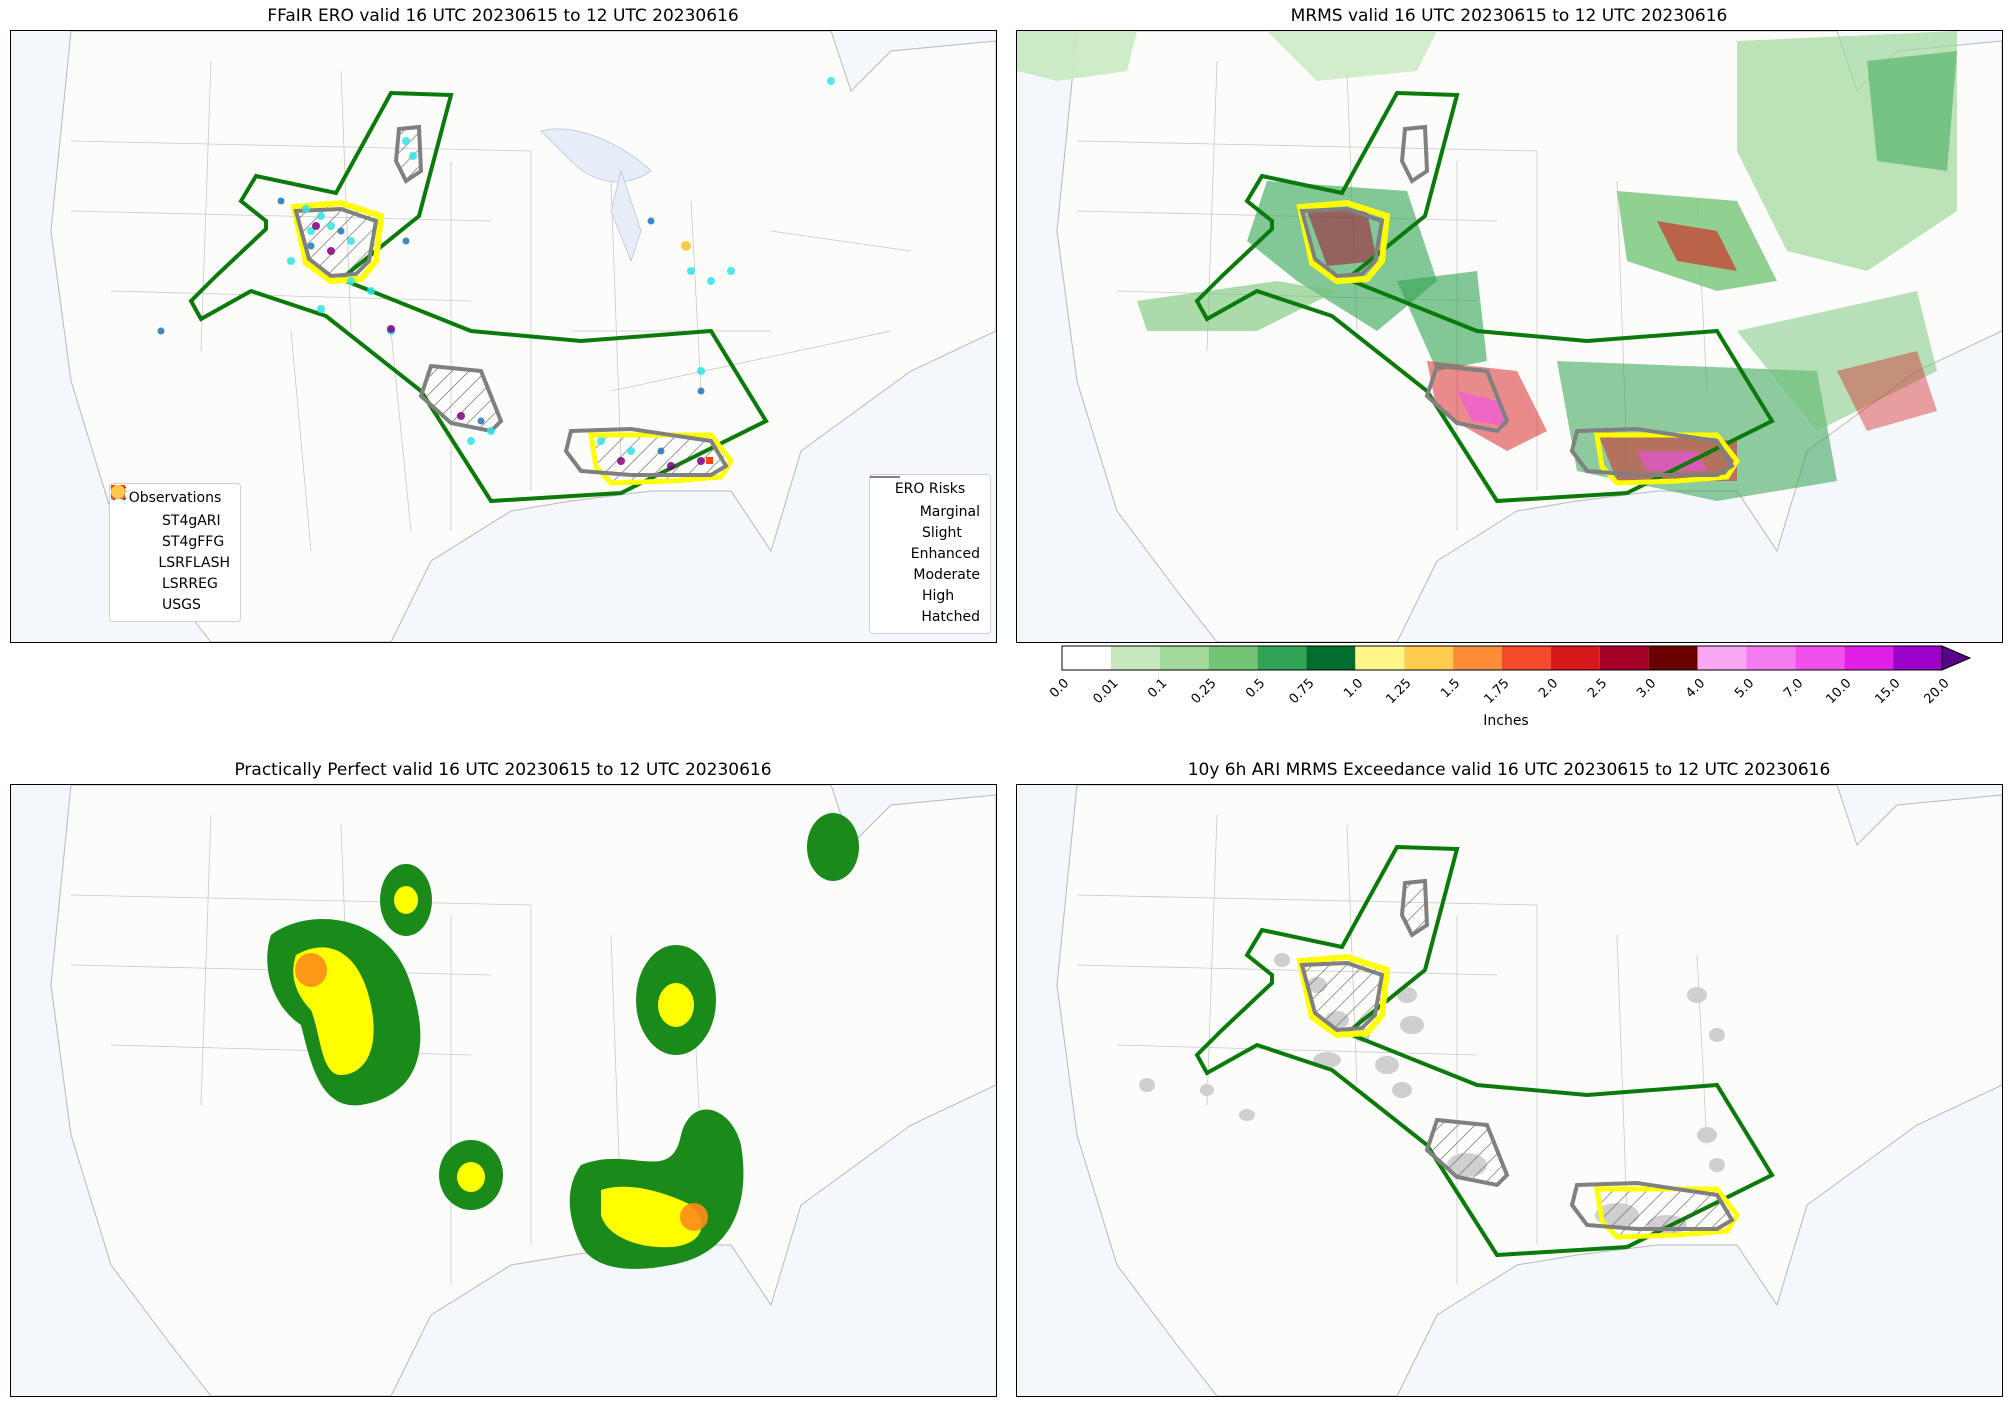 The image size is (2011, 1404). What do you see at coordinates (181, 604) in the screenshot?
I see `legend-label: USGS` at bounding box center [181, 604].